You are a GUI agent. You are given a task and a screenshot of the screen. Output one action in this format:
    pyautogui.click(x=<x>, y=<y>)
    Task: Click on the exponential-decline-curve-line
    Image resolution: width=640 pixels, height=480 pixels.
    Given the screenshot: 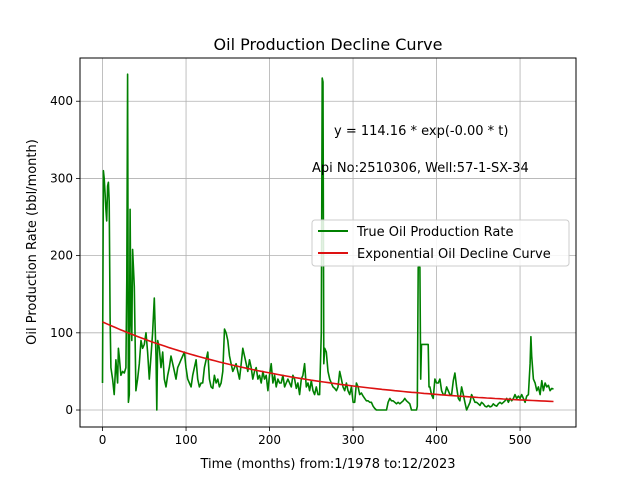 What is the action you would take?
    pyautogui.click(x=328, y=362)
    